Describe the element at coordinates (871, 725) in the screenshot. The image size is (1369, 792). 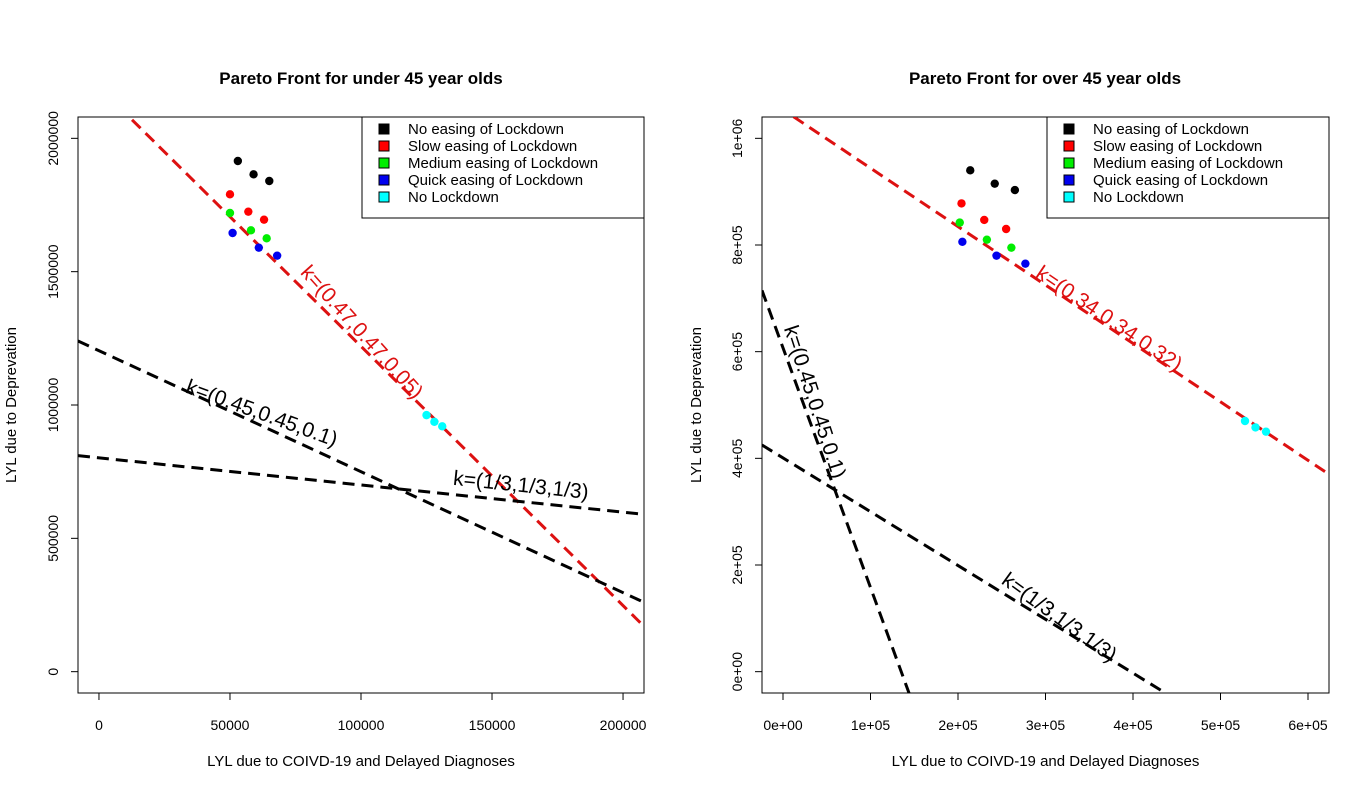
I see `x-tick-label: 1e+05` at that location.